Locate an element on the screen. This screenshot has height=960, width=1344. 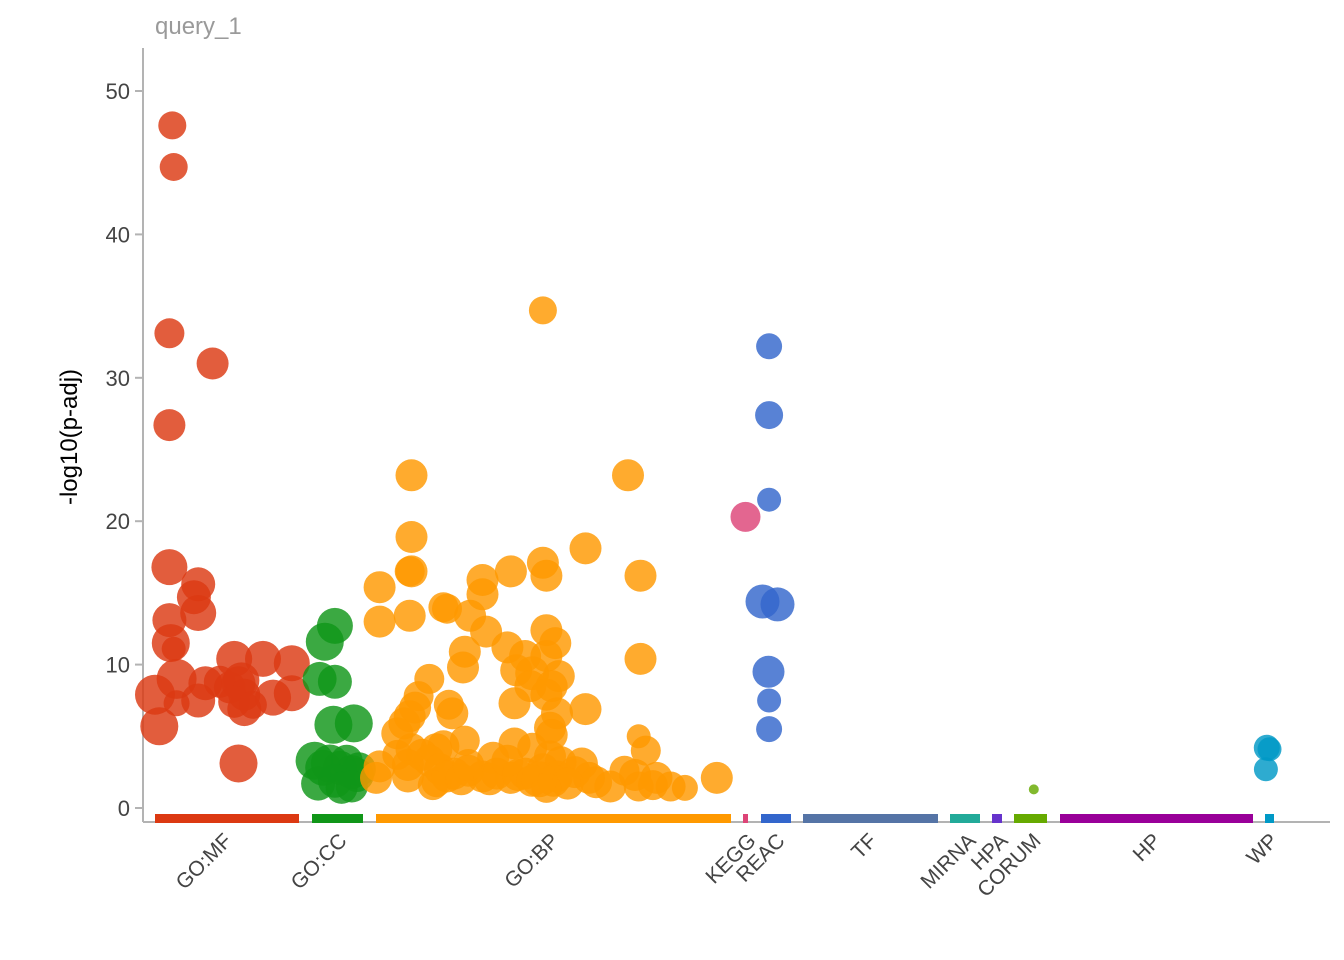
point-corum is located at coordinates (1033, 789).